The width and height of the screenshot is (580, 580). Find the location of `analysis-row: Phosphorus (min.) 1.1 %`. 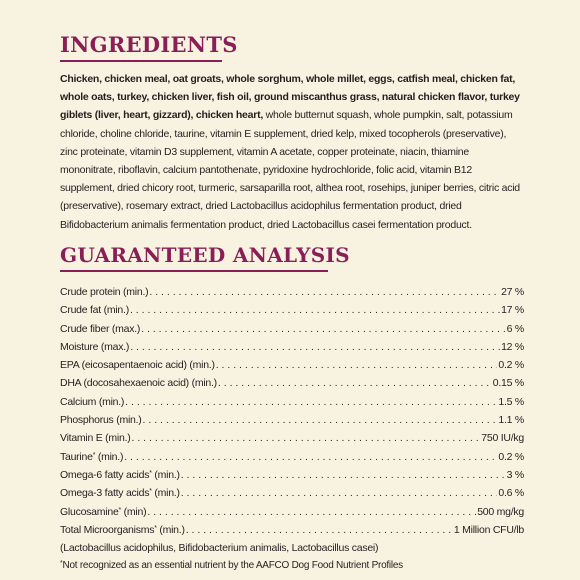

analysis-row: Phosphorus (min.) 1.1 % is located at coordinates (292, 420).